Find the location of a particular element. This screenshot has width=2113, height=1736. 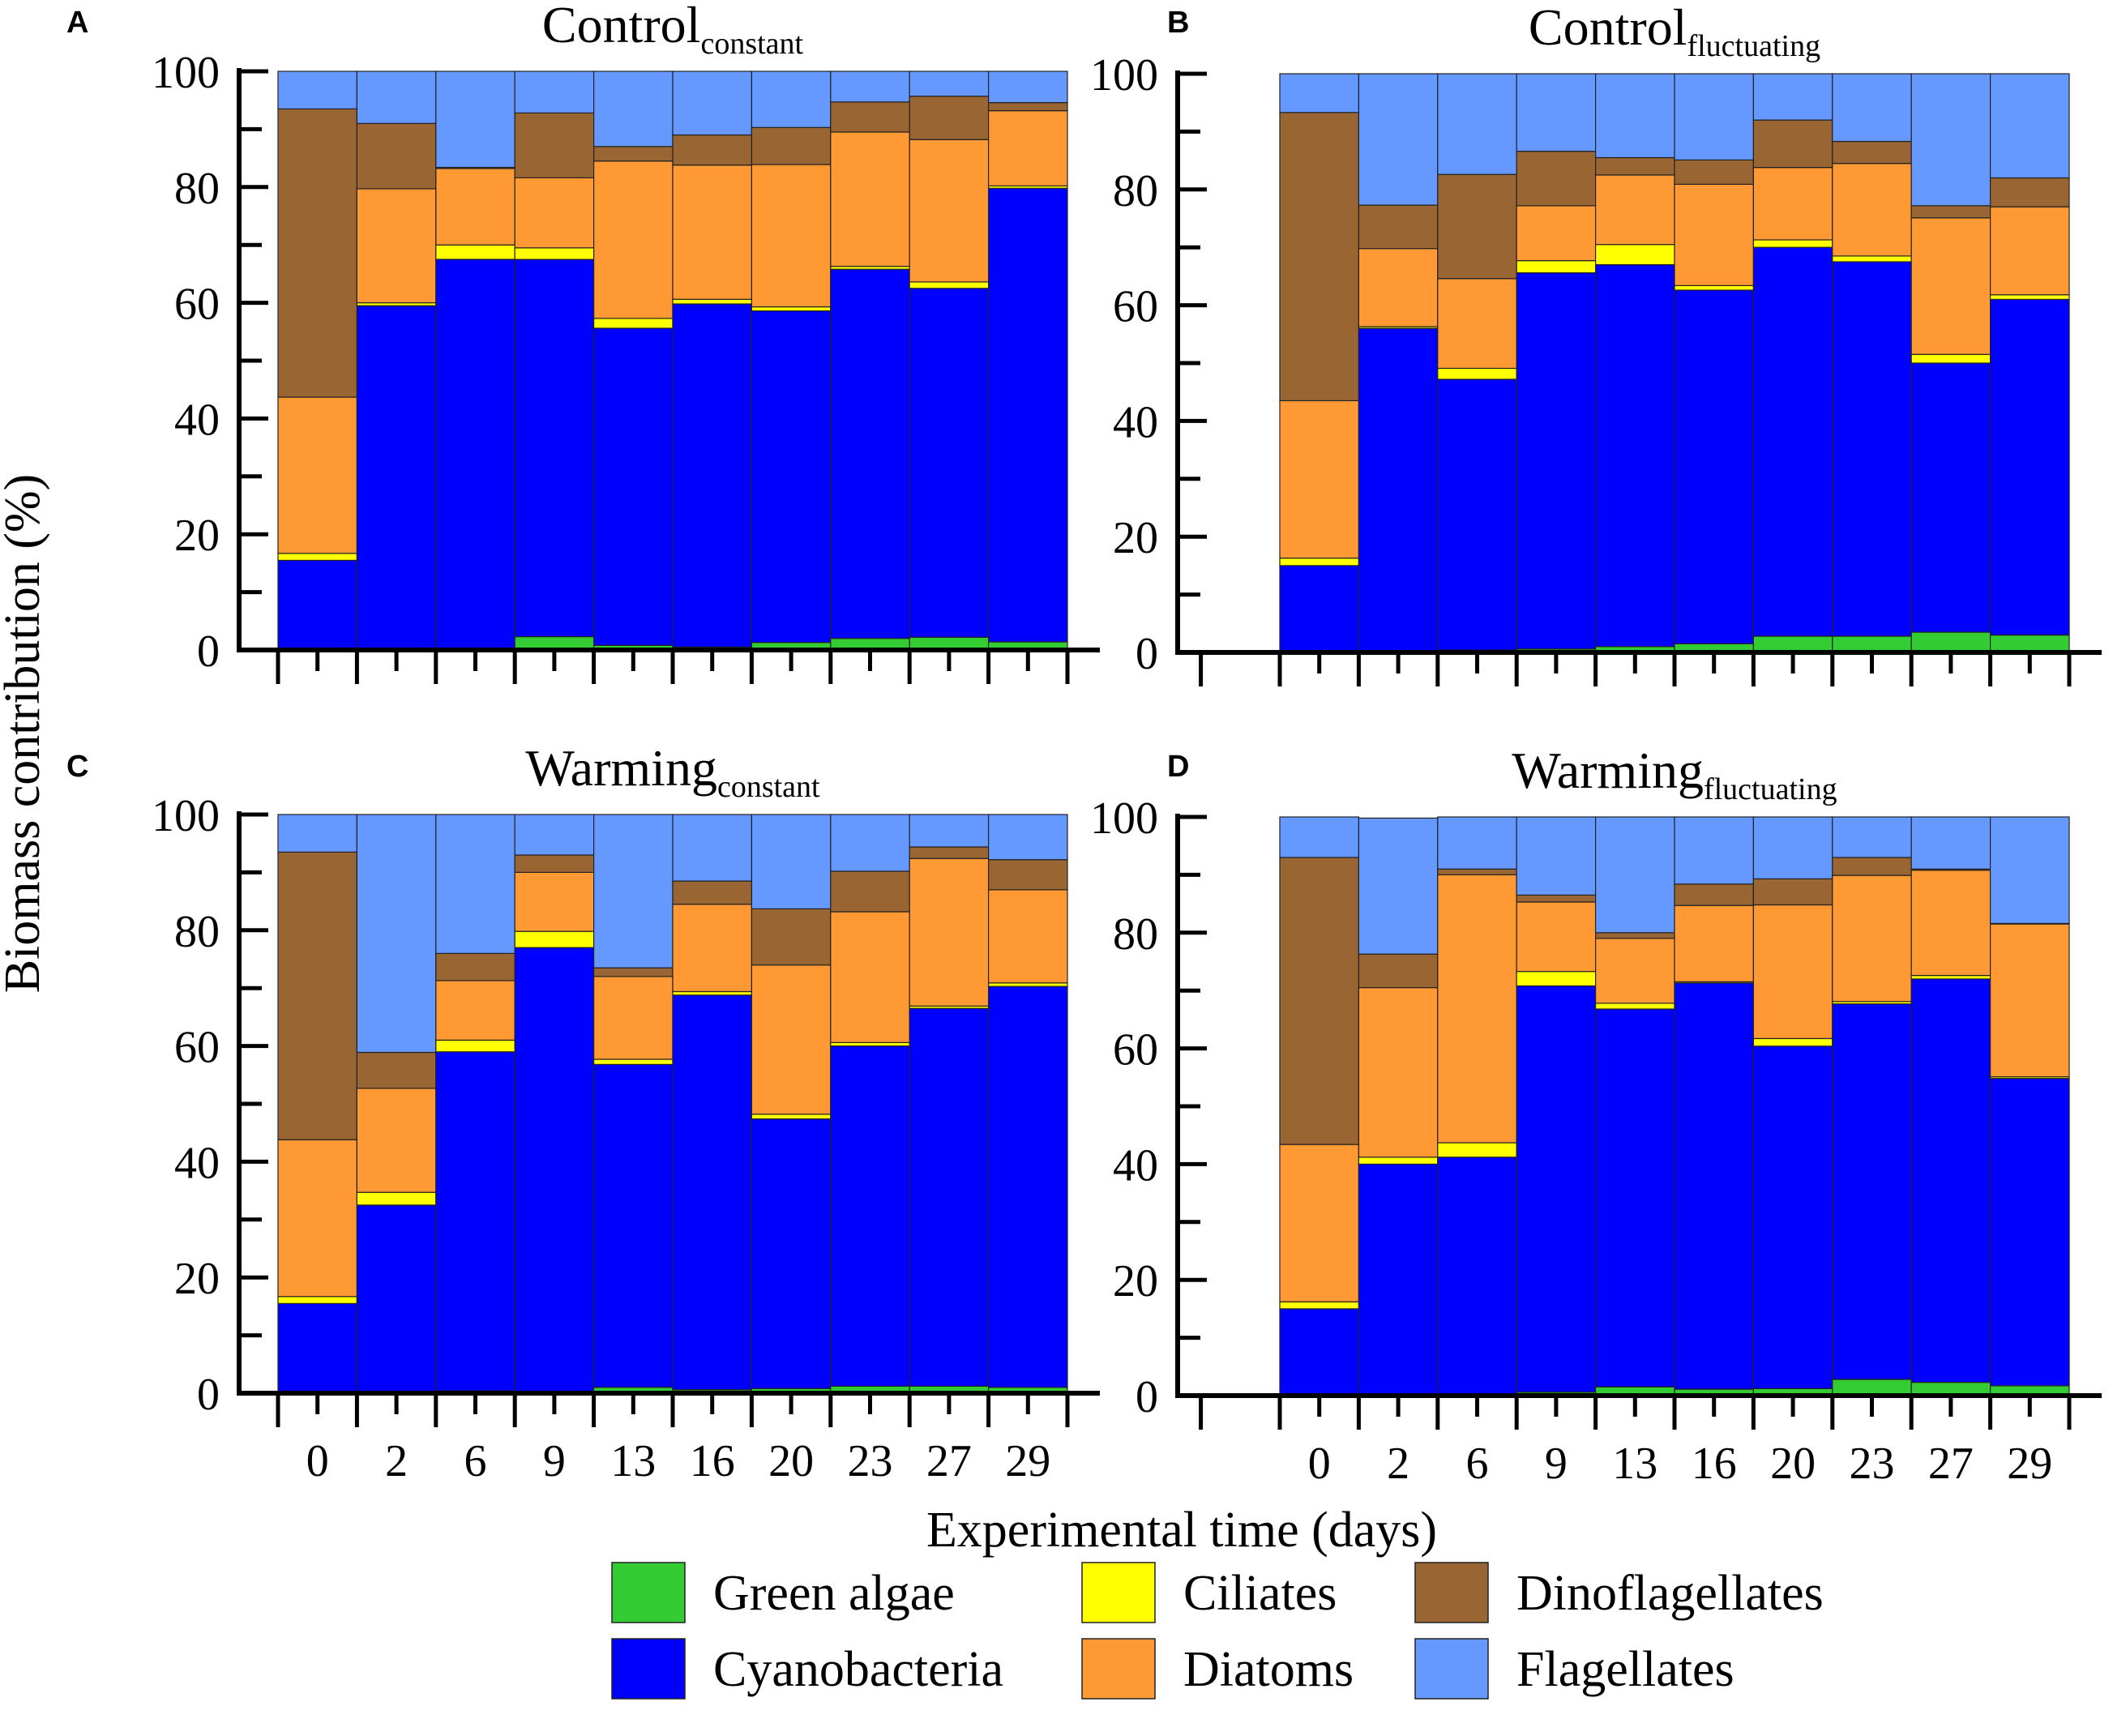

x-tick-label: 13 is located at coordinates (633, 1461).